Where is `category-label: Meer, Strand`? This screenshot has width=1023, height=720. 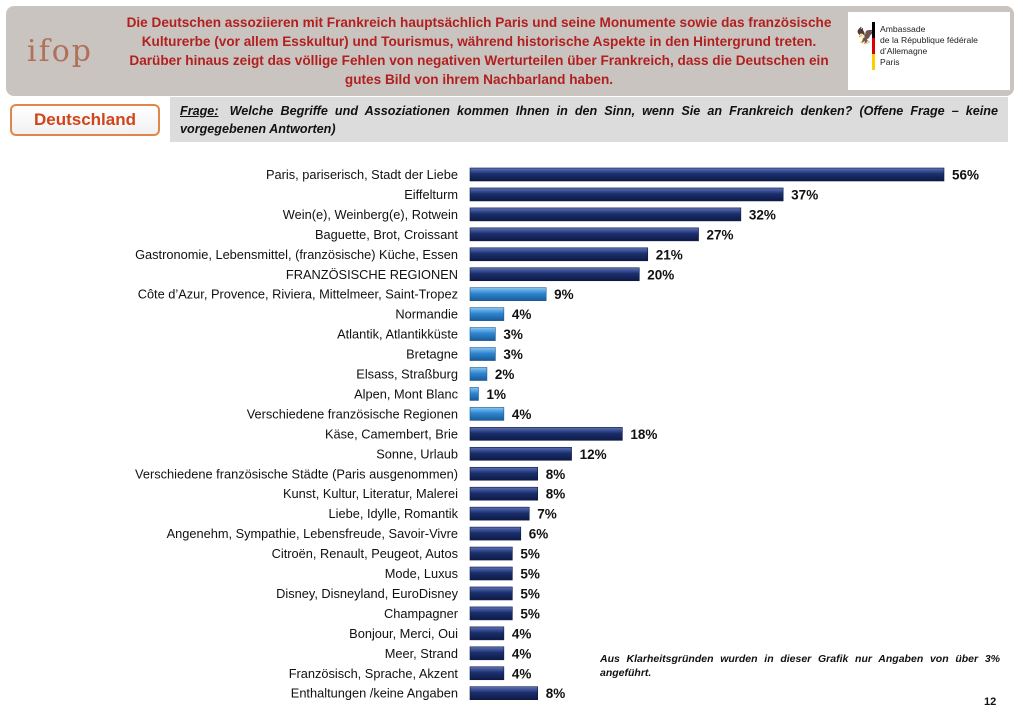
category-label: Meer, Strand is located at coordinates (421, 653).